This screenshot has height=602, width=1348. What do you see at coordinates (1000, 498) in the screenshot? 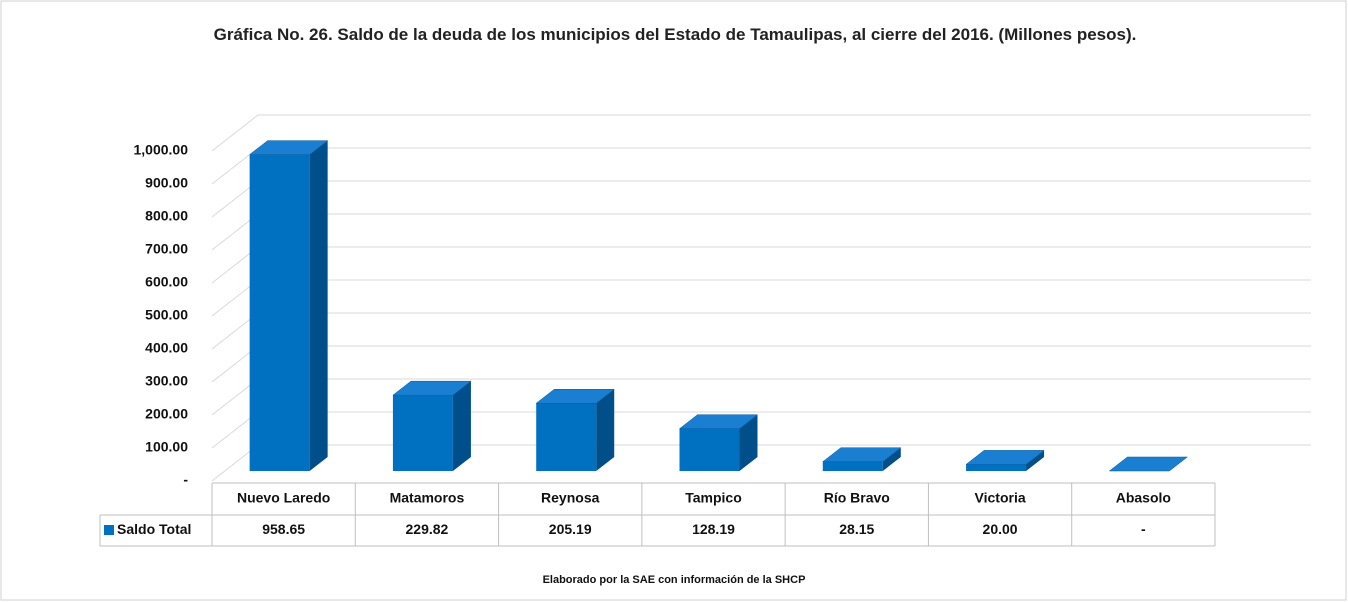
I see `x-tick-label: Victoria` at bounding box center [1000, 498].